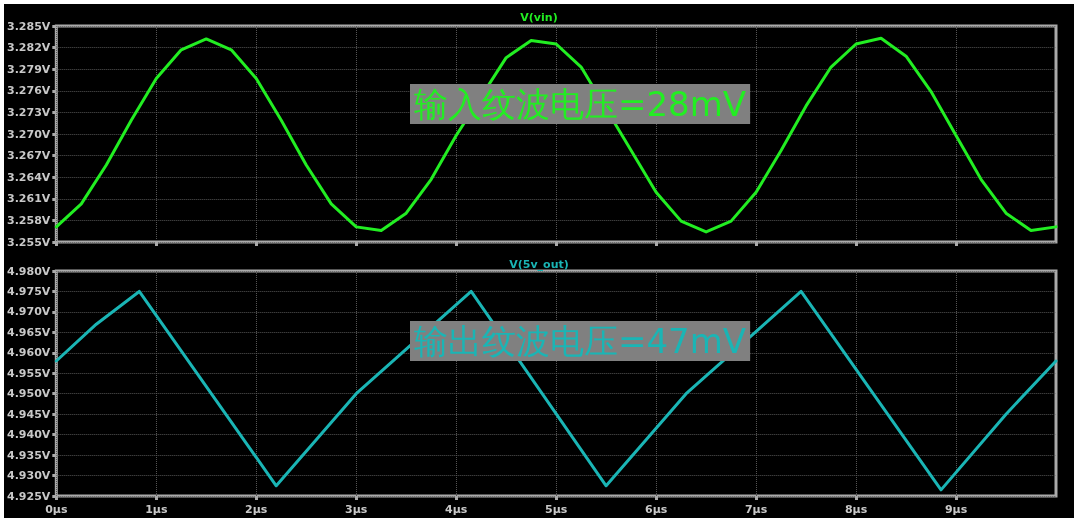  I want to click on y-tick-label: 3.279V, so click(28, 69).